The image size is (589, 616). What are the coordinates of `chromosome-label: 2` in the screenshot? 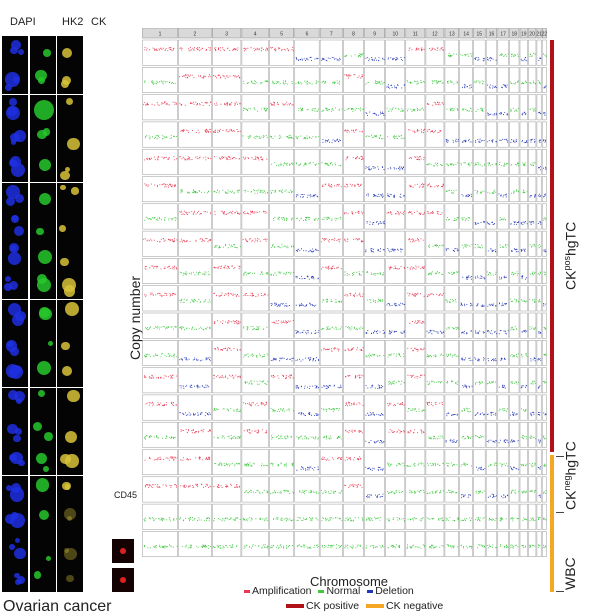 It's located at (194, 35).